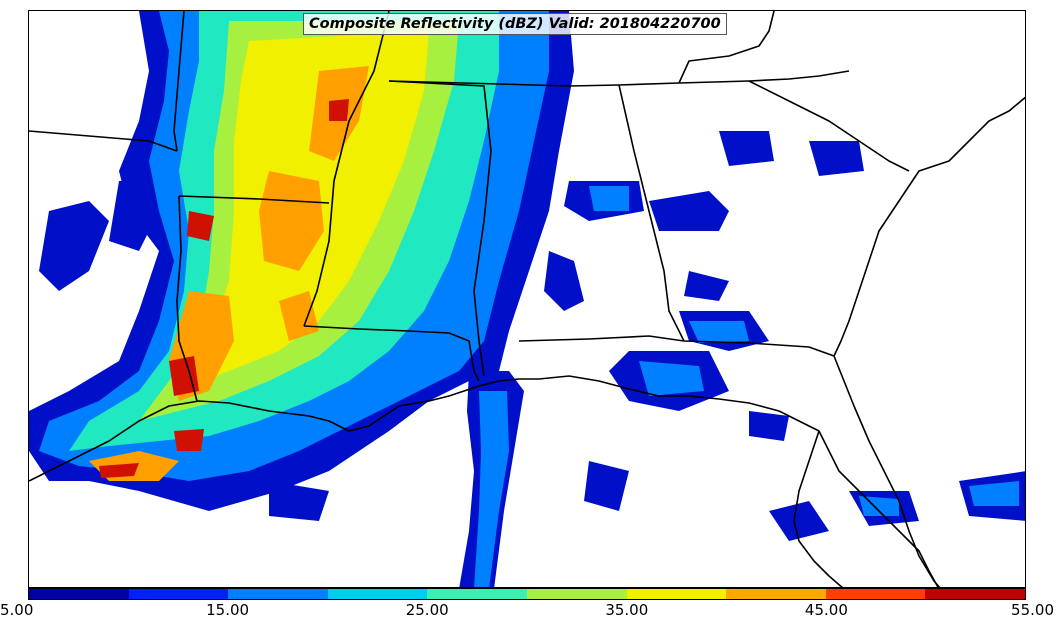 The width and height of the screenshot is (1060, 633). I want to click on state-line-nc-sc, so click(829, 126).